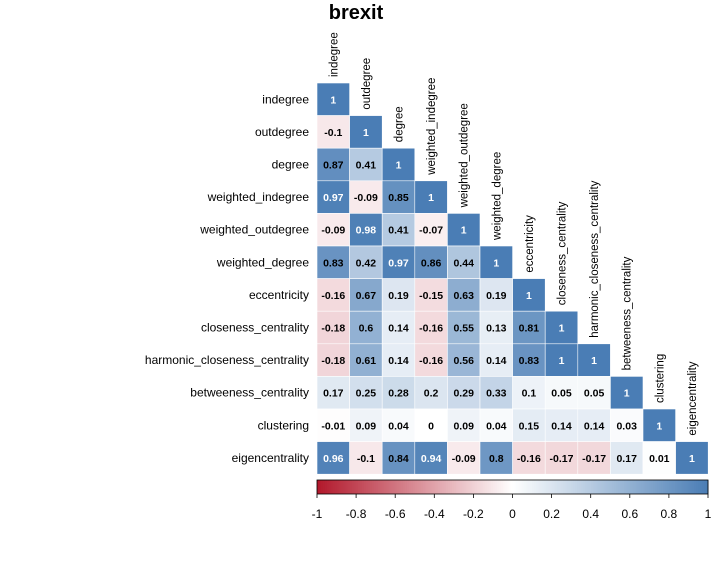  I want to click on column-label: degree, so click(400, 124).